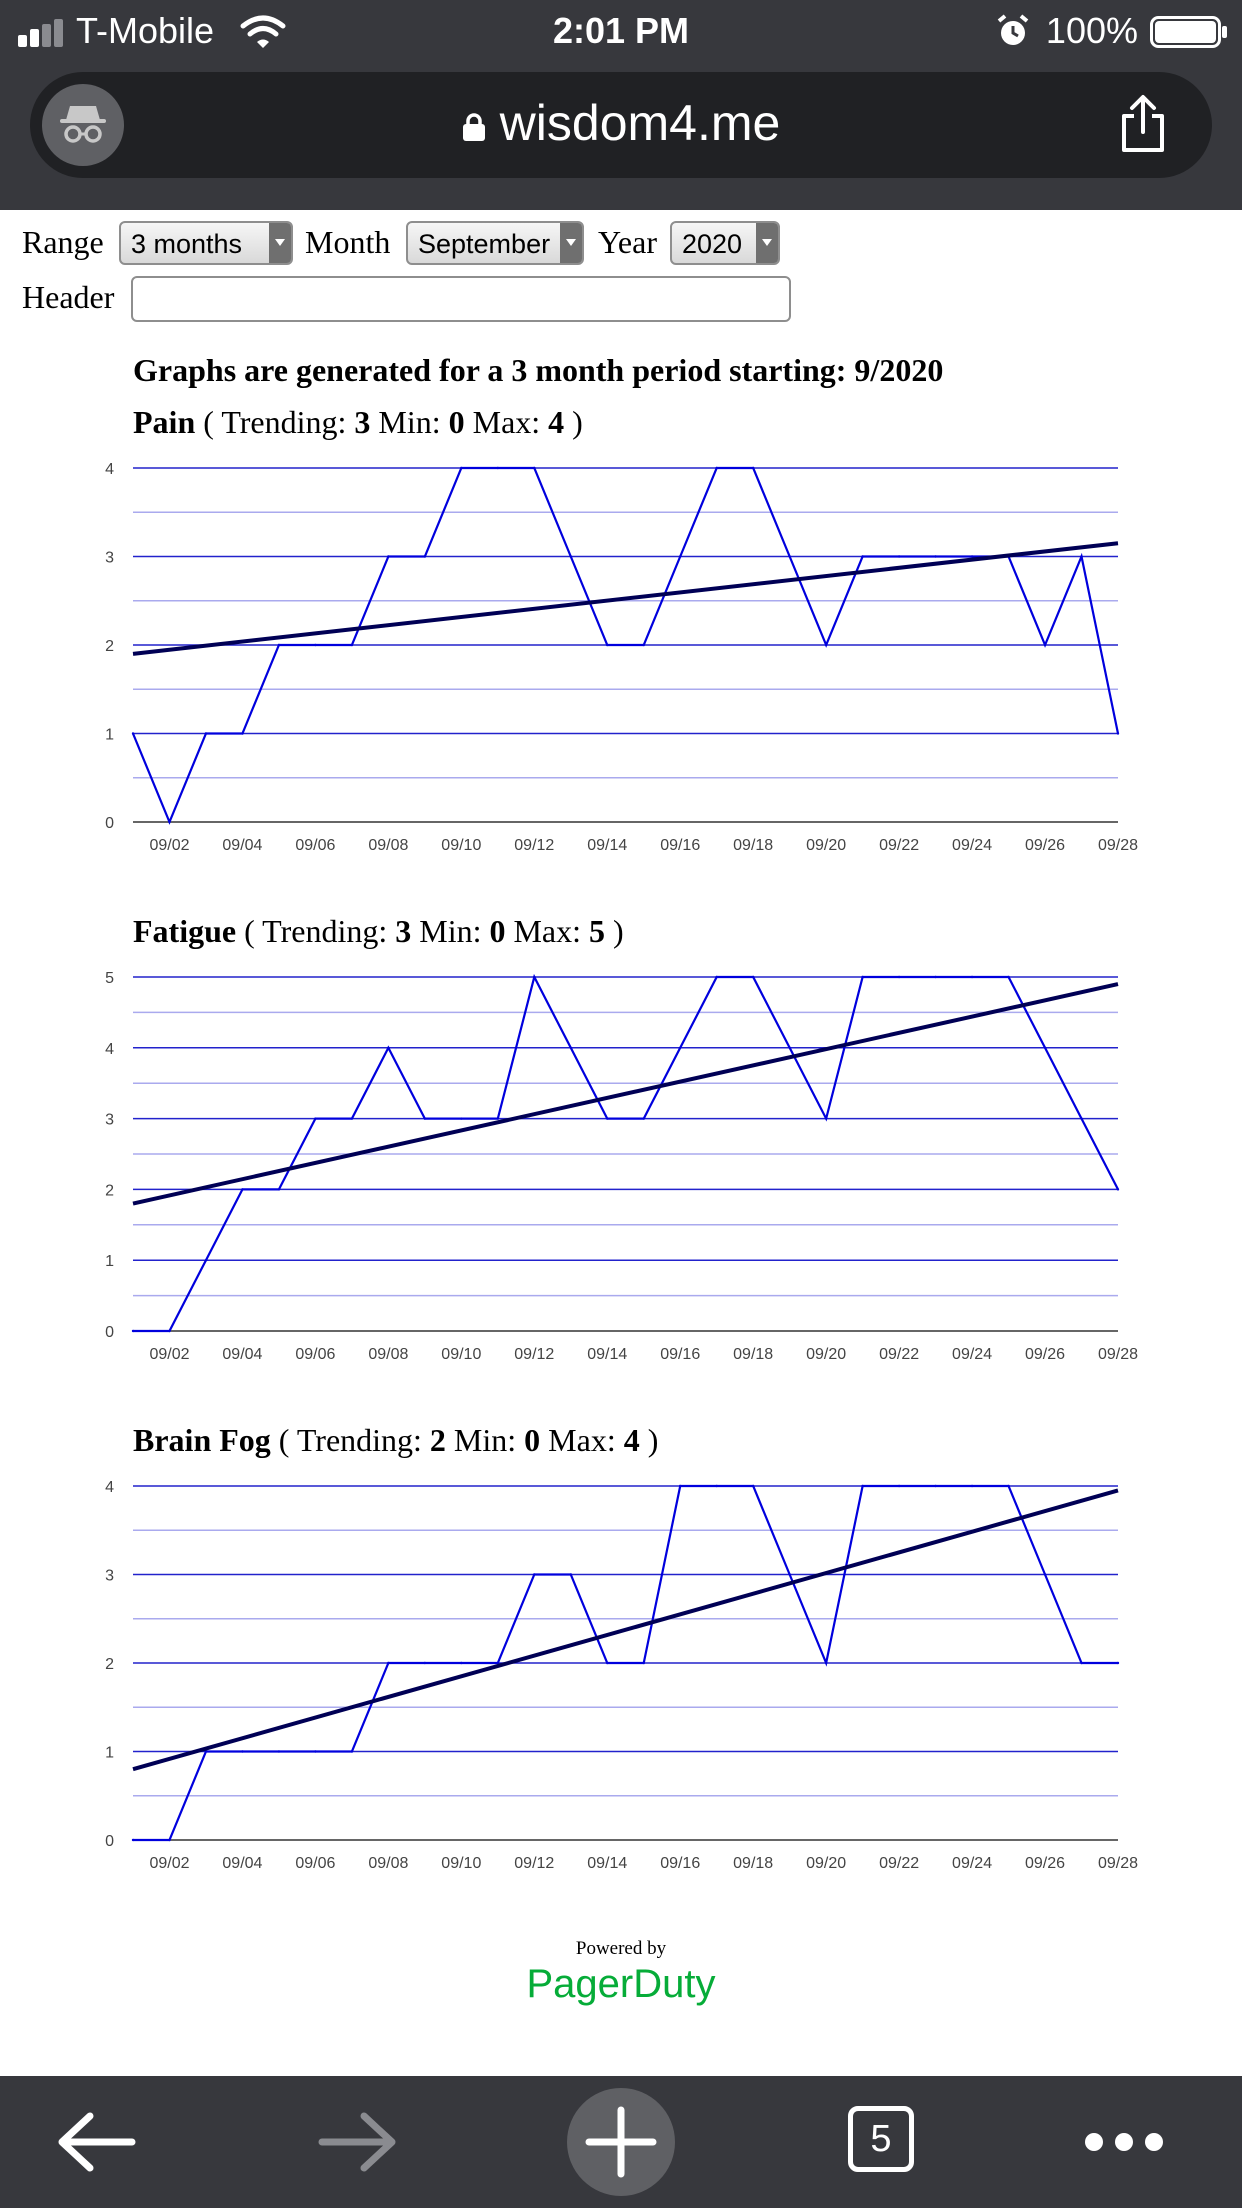 Image resolution: width=1242 pixels, height=2208 pixels. What do you see at coordinates (626, 1153) in the screenshot?
I see `series-line` at bounding box center [626, 1153].